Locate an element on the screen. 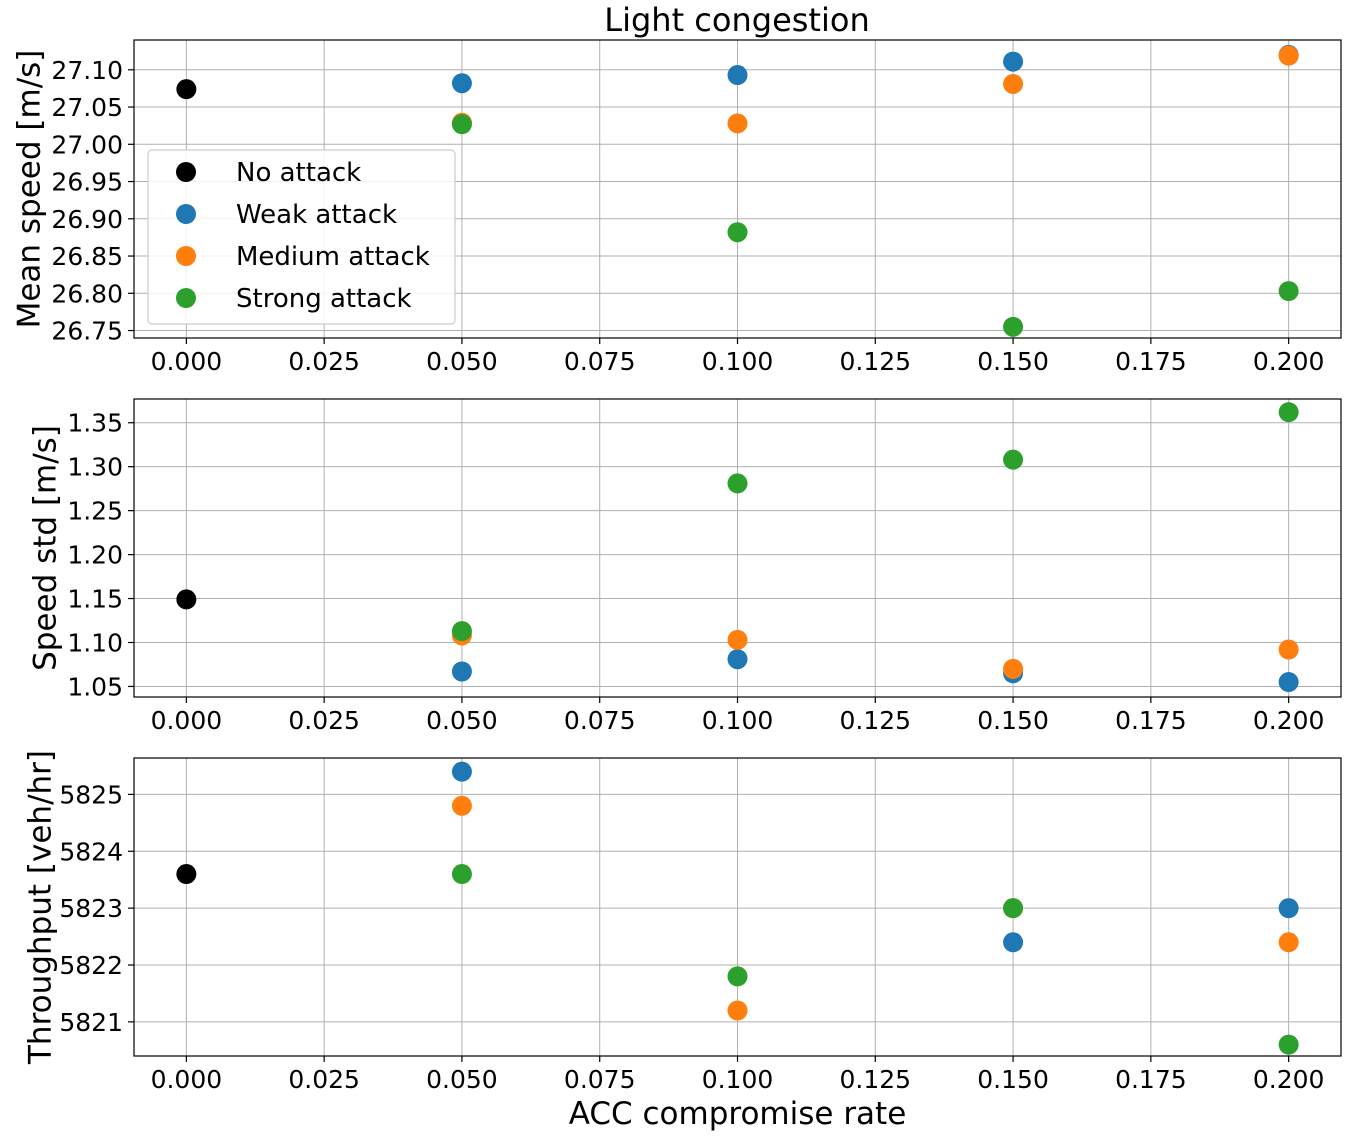 Image resolution: width=1351 pixels, height=1144 pixels. y-tick-label: 26.90 is located at coordinates (87, 219).